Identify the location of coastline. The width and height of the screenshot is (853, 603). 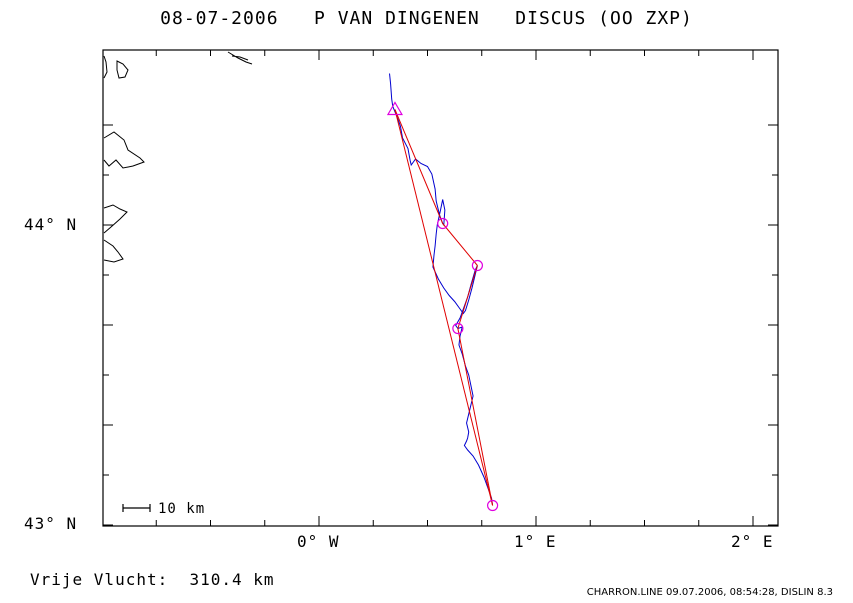
(178, 157).